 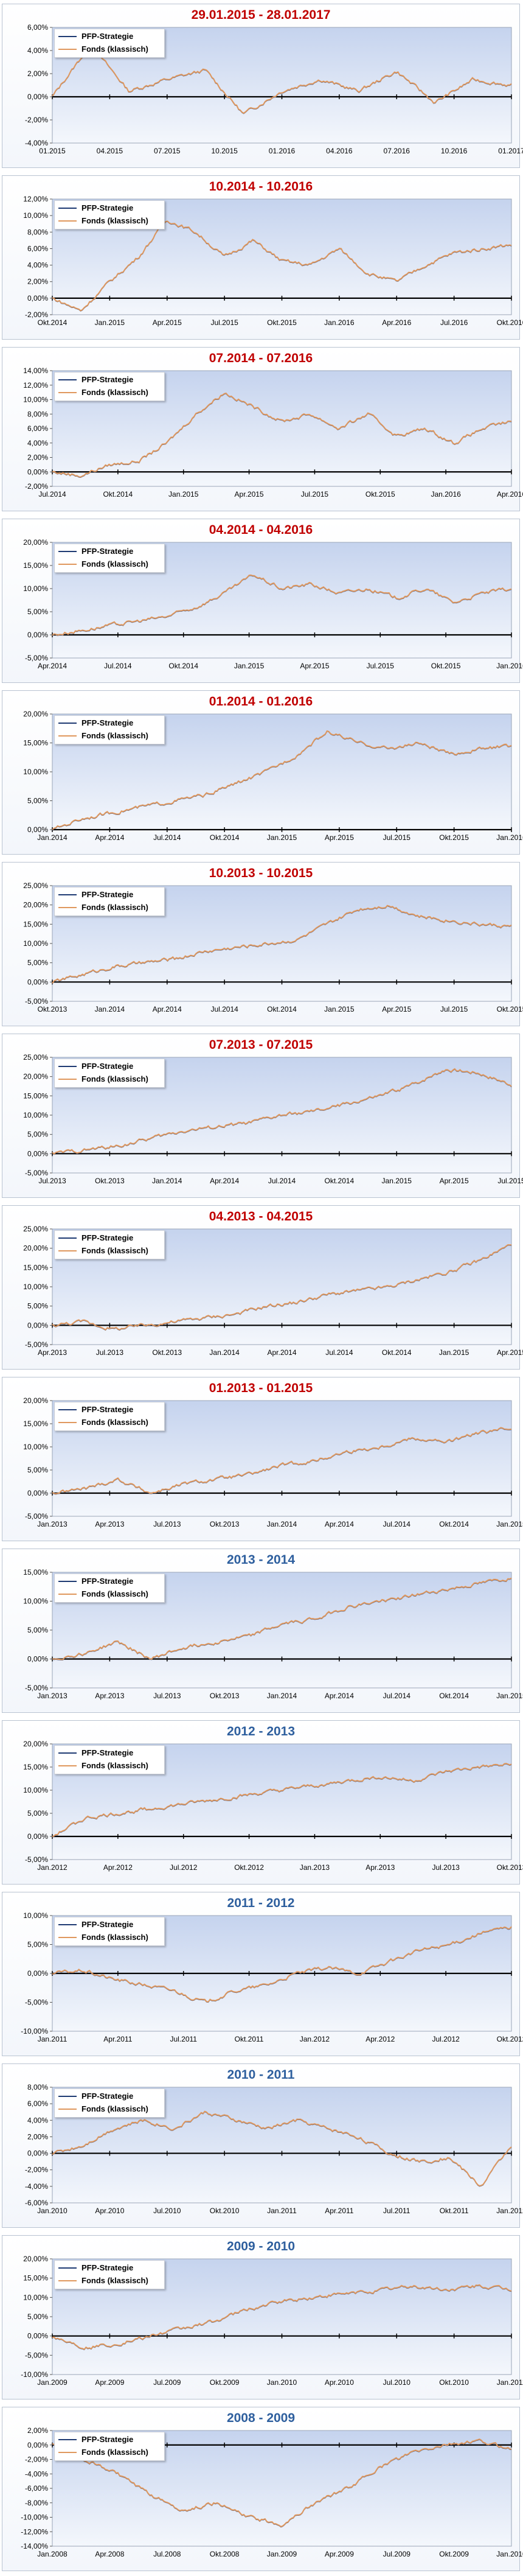 What do you see at coordinates (36, 885) in the screenshot?
I see `y-tick-label: 25,00%` at bounding box center [36, 885].